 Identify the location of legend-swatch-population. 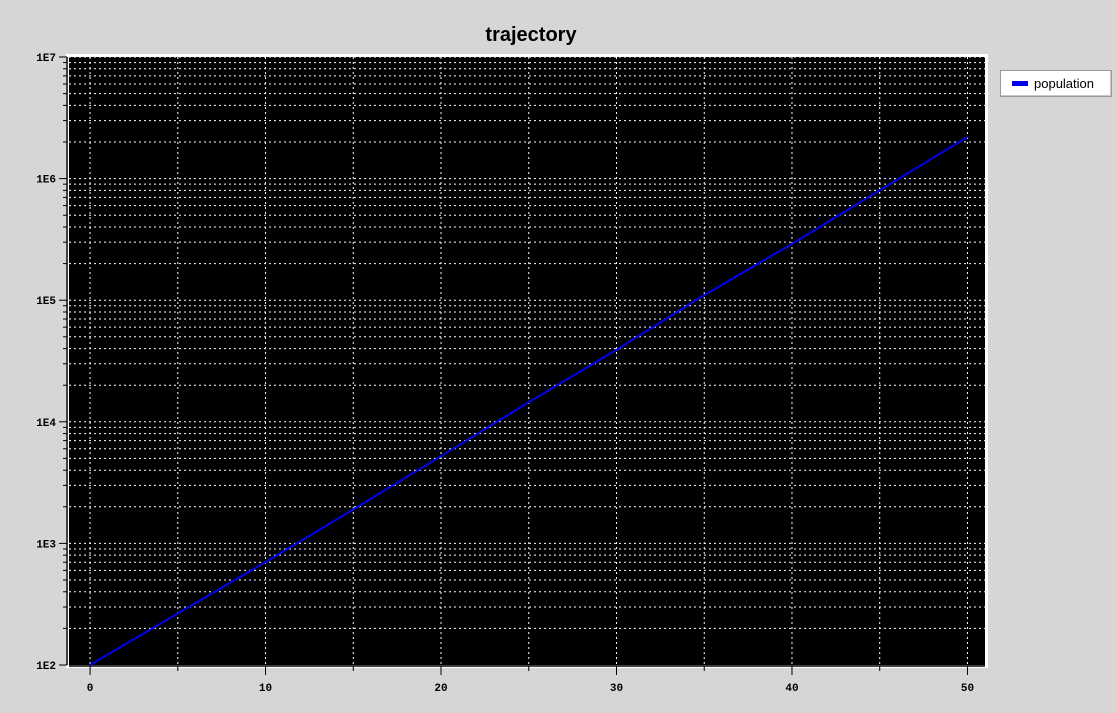
(1020, 83).